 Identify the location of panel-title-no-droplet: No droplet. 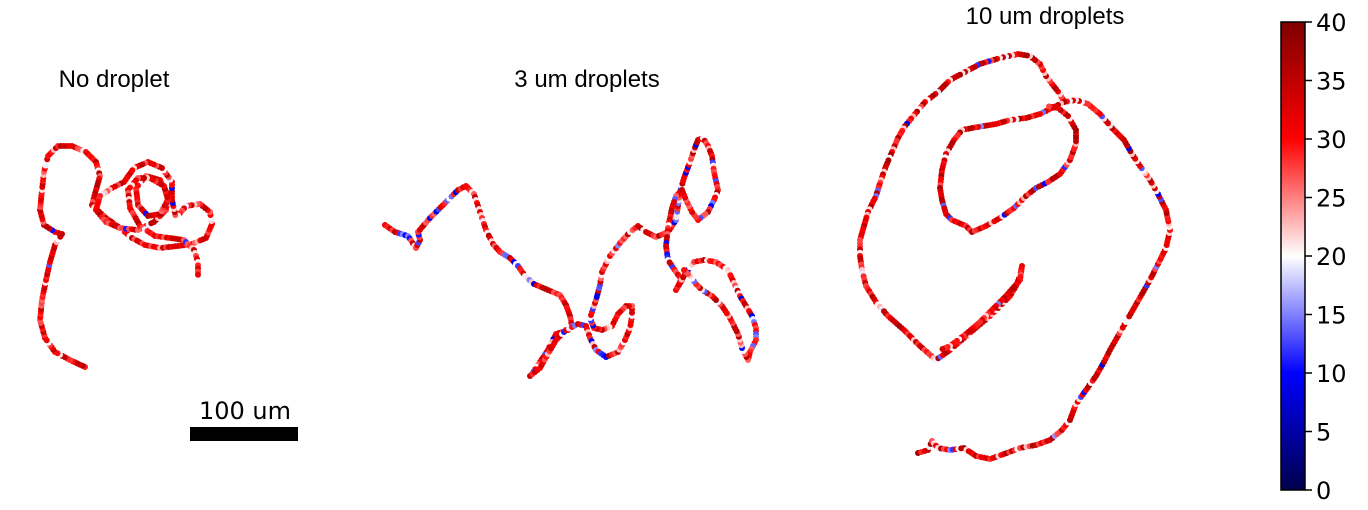
(114, 79).